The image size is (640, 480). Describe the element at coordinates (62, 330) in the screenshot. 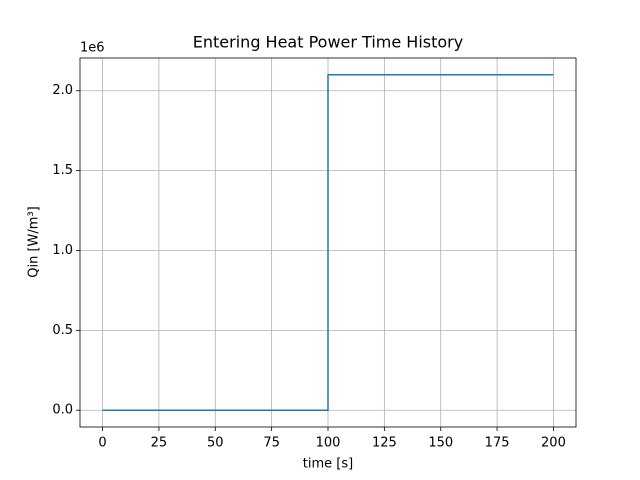

I see `y-tick-label: 0.5` at that location.